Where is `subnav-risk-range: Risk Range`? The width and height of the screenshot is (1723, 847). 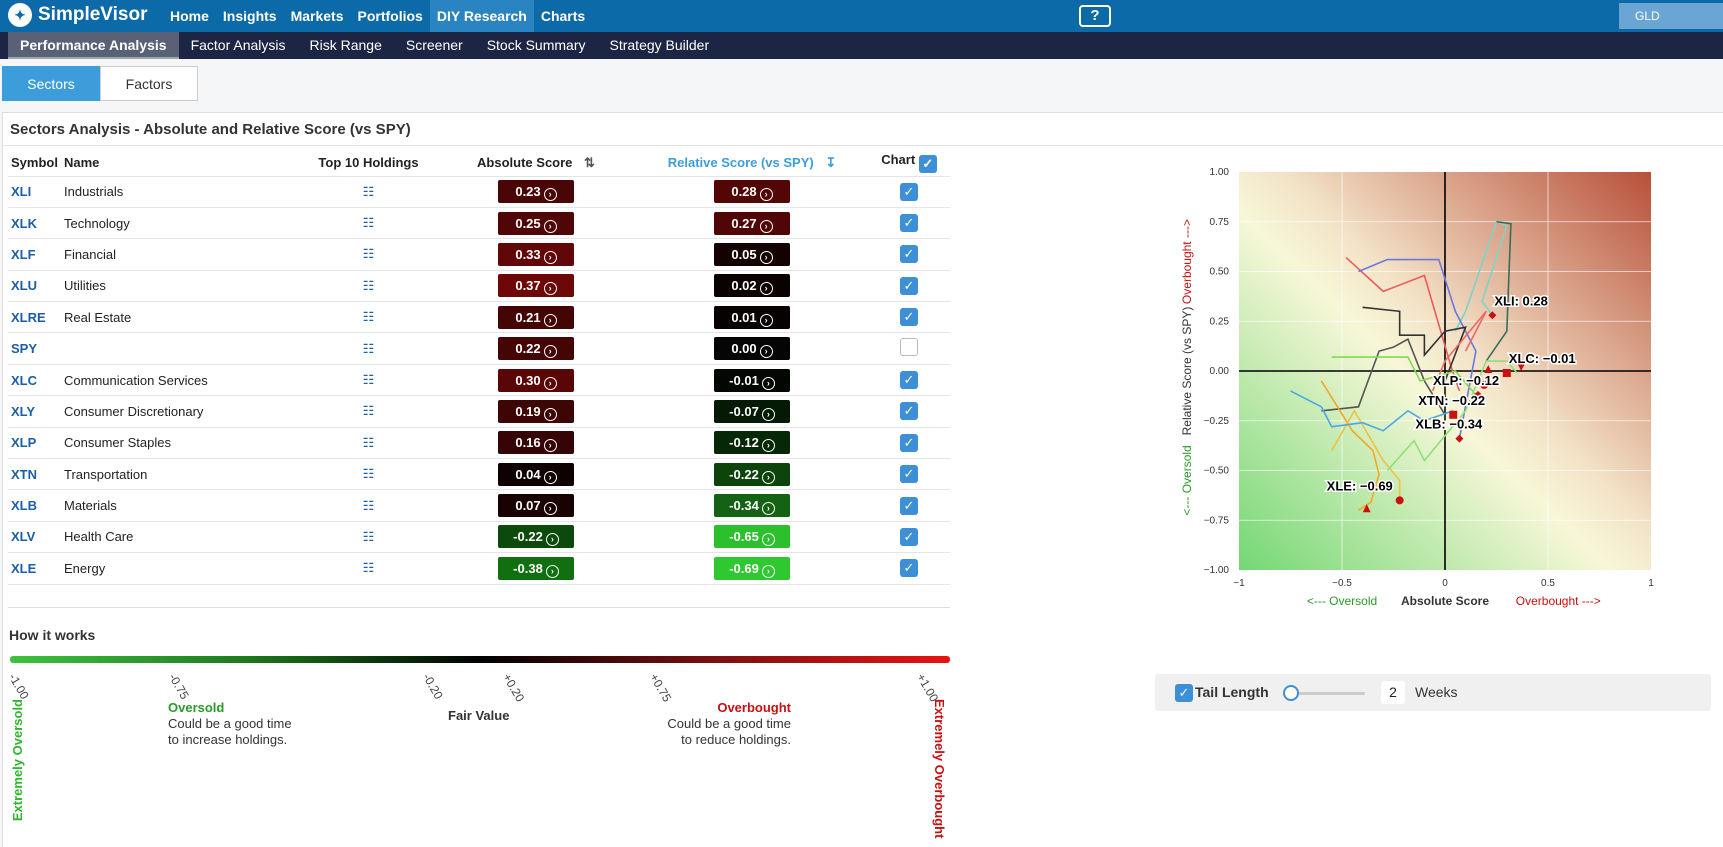 subnav-risk-range: Risk Range is located at coordinates (345, 45).